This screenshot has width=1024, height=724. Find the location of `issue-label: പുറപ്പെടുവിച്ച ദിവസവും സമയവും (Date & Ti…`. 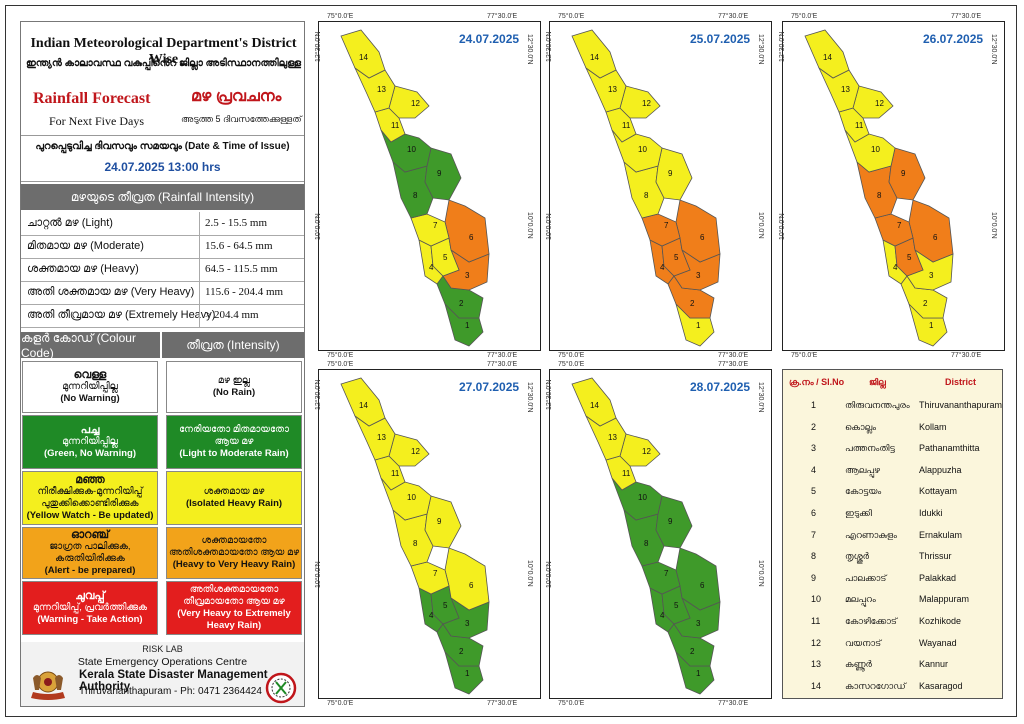

issue-label: പുറപ്പെടുവിച്ച ദിവസവും സമയവും (Date & Ti… is located at coordinates (162, 146).